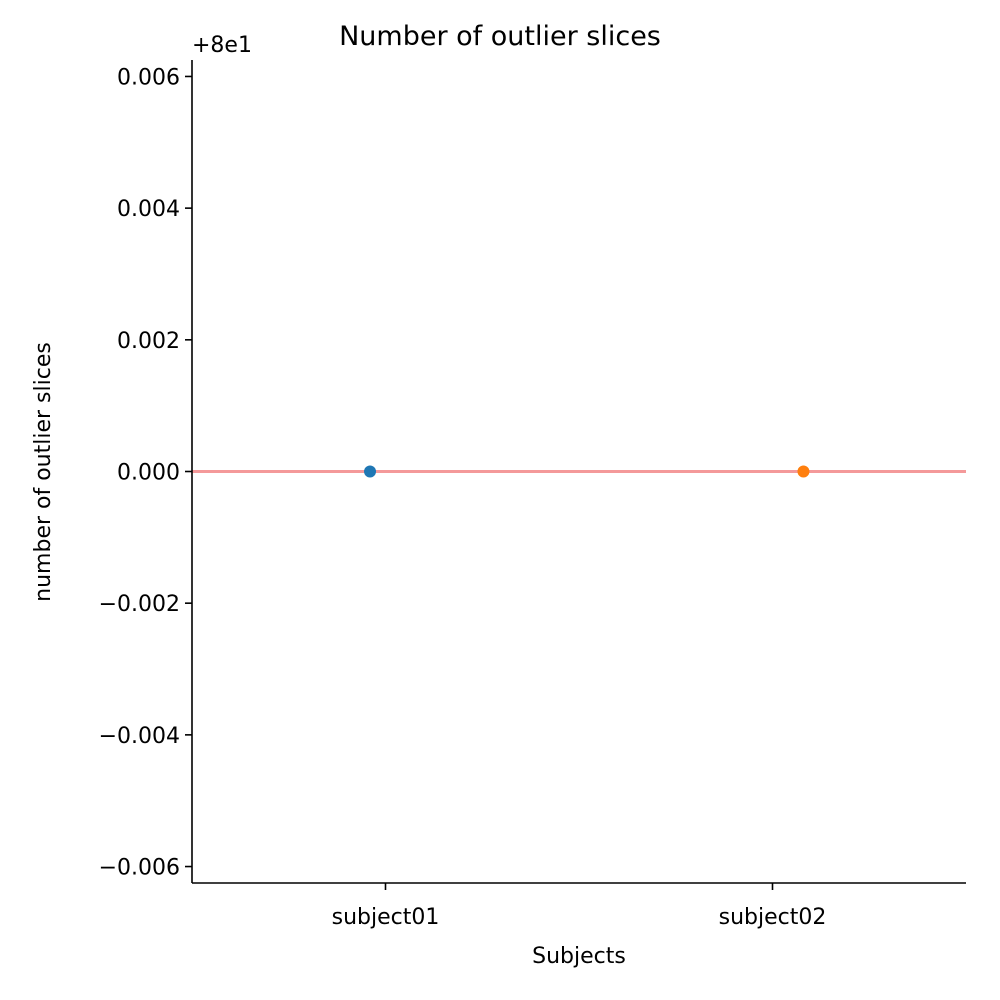 The height and width of the screenshot is (1000, 1000). Describe the element at coordinates (139, 868) in the screenshot. I see `y-tick-label: −0.006` at that location.